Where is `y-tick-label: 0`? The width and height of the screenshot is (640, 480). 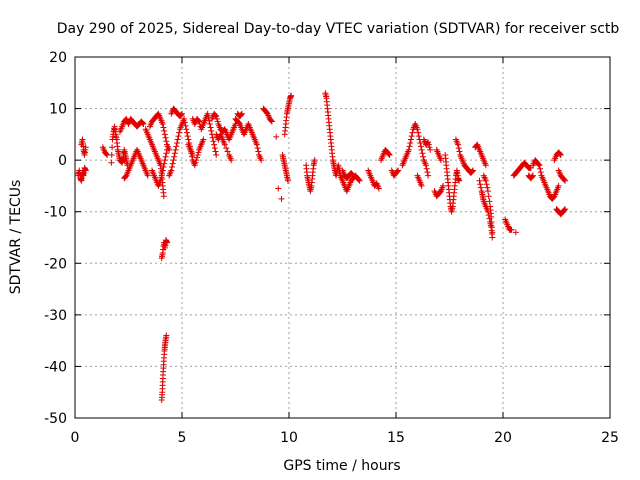
y-tick-label: 0 is located at coordinates (62, 161).